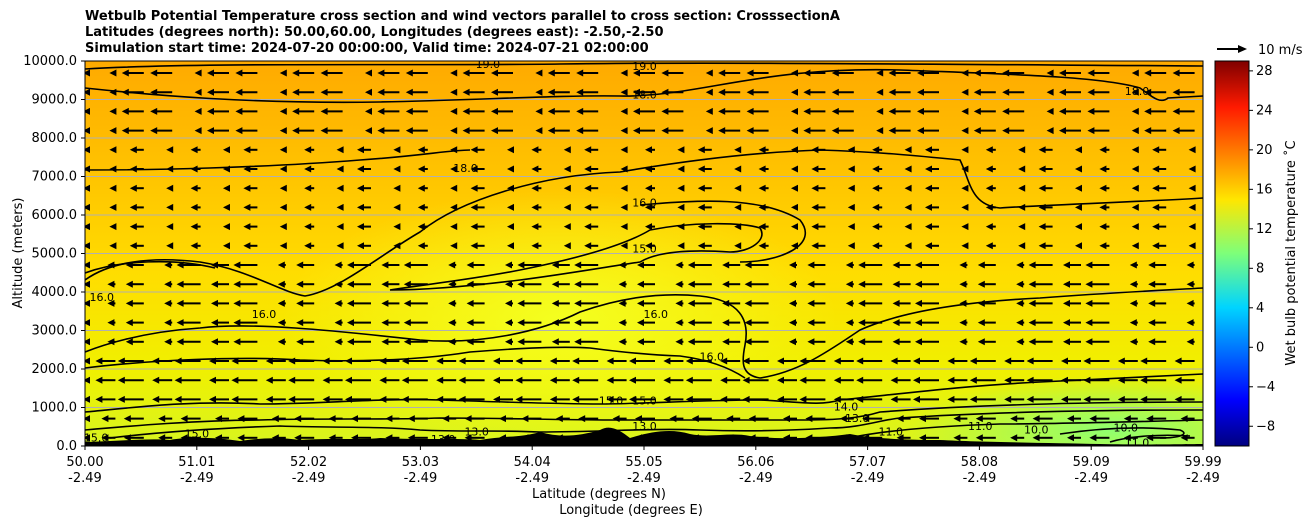 The image size is (1311, 526). I want to click on colorbar-tick-label: 4, so click(1260, 308).